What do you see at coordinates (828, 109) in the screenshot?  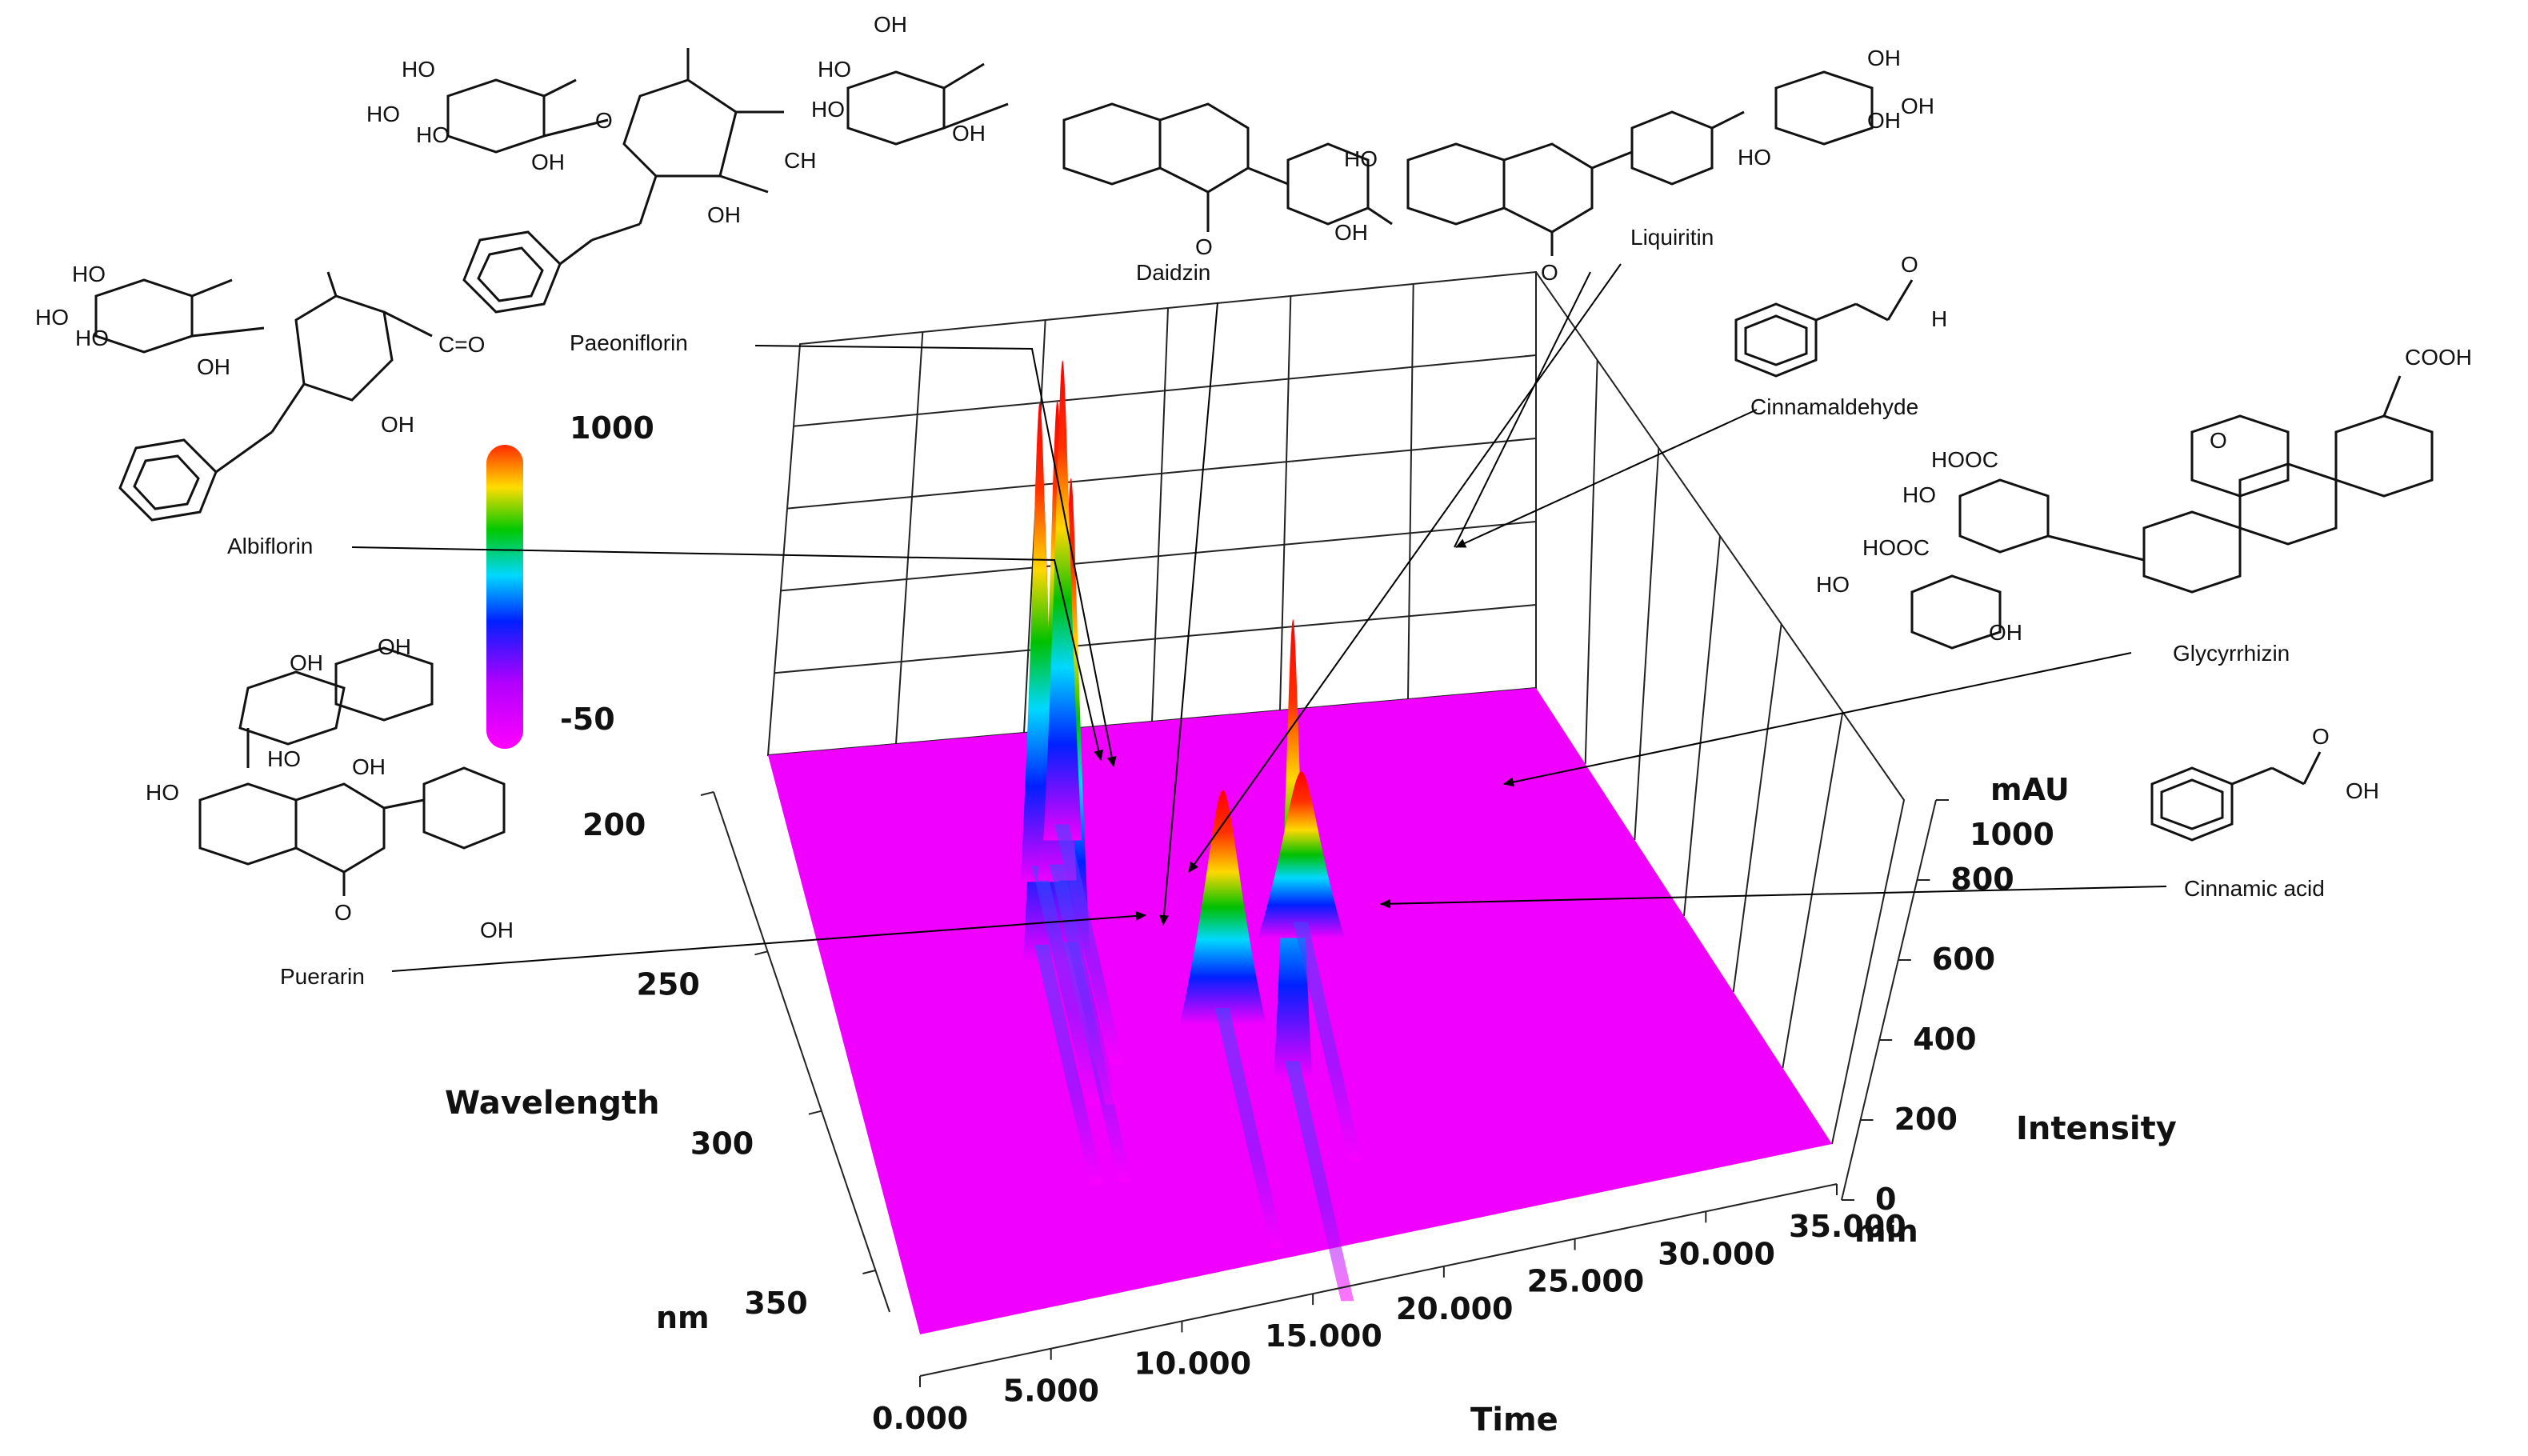 I see `atom-ho-5: HO` at bounding box center [828, 109].